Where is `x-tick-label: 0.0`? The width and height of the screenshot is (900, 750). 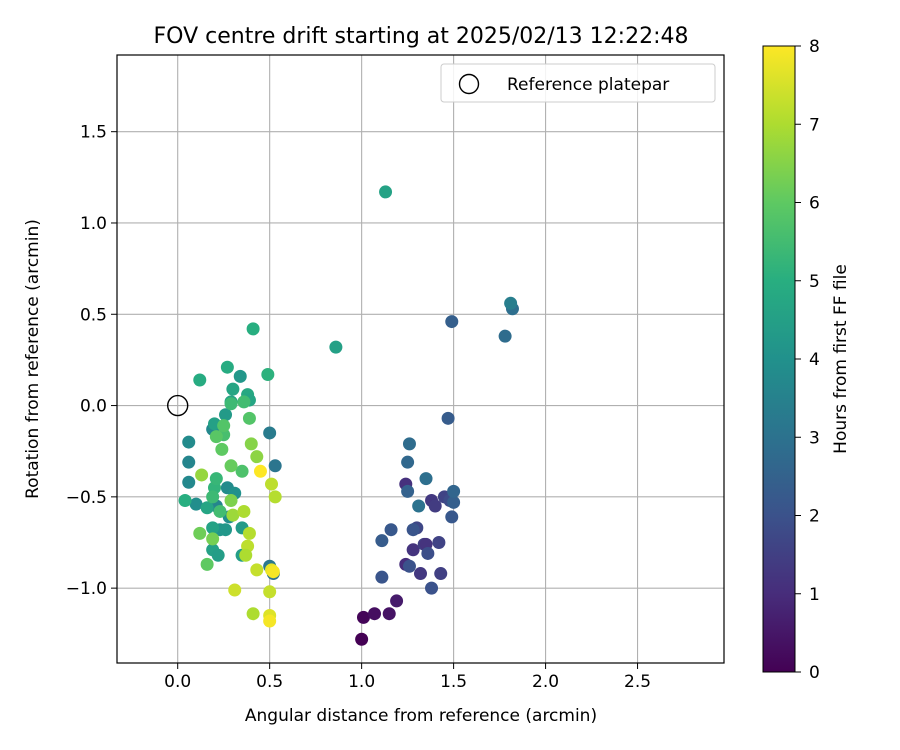 x-tick-label: 0.0 is located at coordinates (177, 682).